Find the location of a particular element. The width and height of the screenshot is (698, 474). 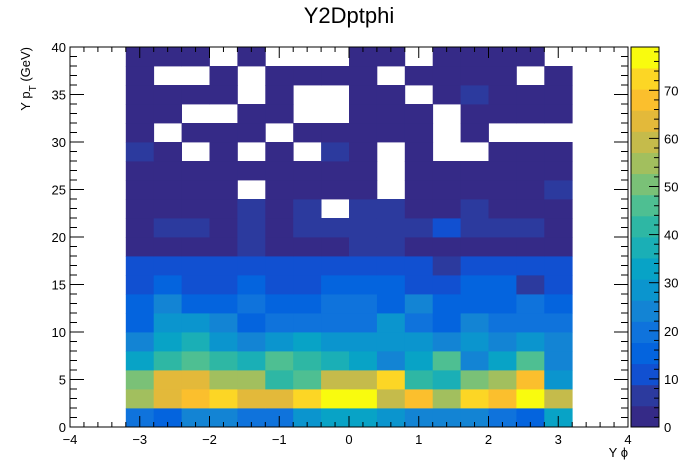

y-tick-label: 35 is located at coordinates (59, 95).